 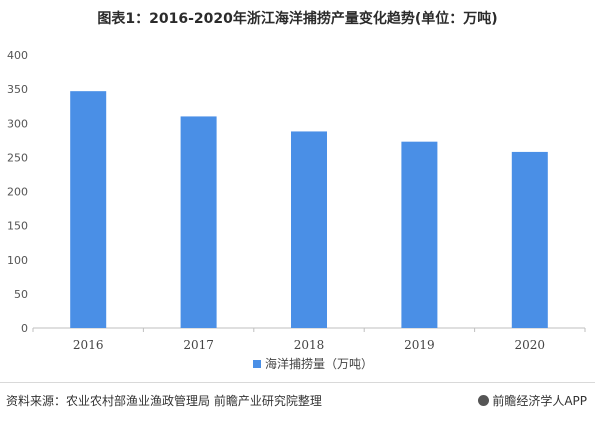 What do you see at coordinates (17, 192) in the screenshot?
I see `y-tick-label-4: 200` at bounding box center [17, 192].